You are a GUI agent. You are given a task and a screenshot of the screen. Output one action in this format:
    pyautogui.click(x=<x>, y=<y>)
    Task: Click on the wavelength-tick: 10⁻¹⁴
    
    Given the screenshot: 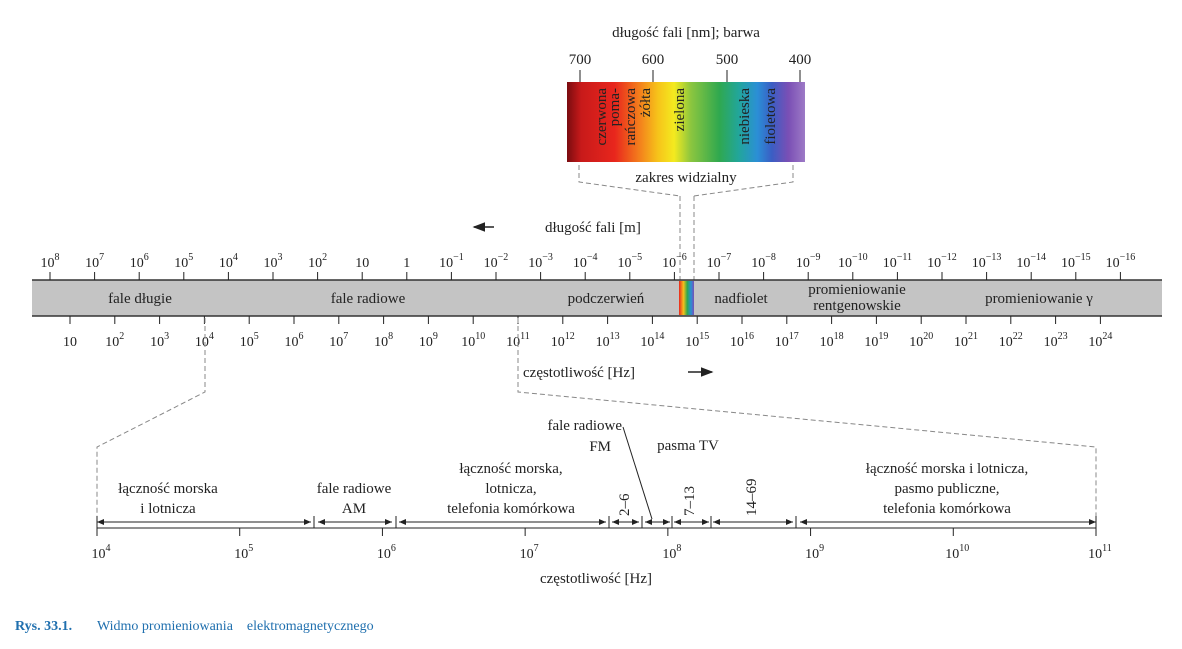 What is the action you would take?
    pyautogui.click(x=1031, y=261)
    